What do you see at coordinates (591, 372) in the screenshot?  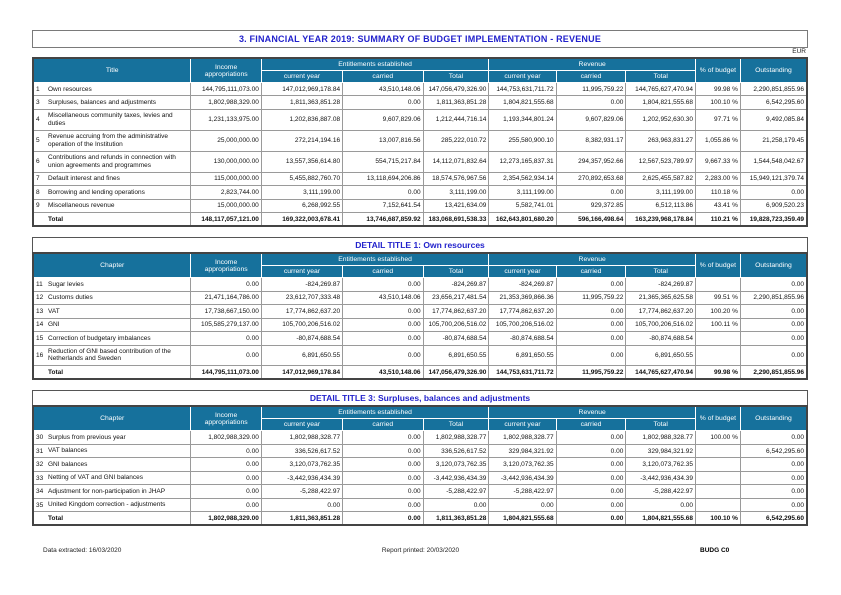 I see `total-value: 11,995,759.22` at bounding box center [591, 372].